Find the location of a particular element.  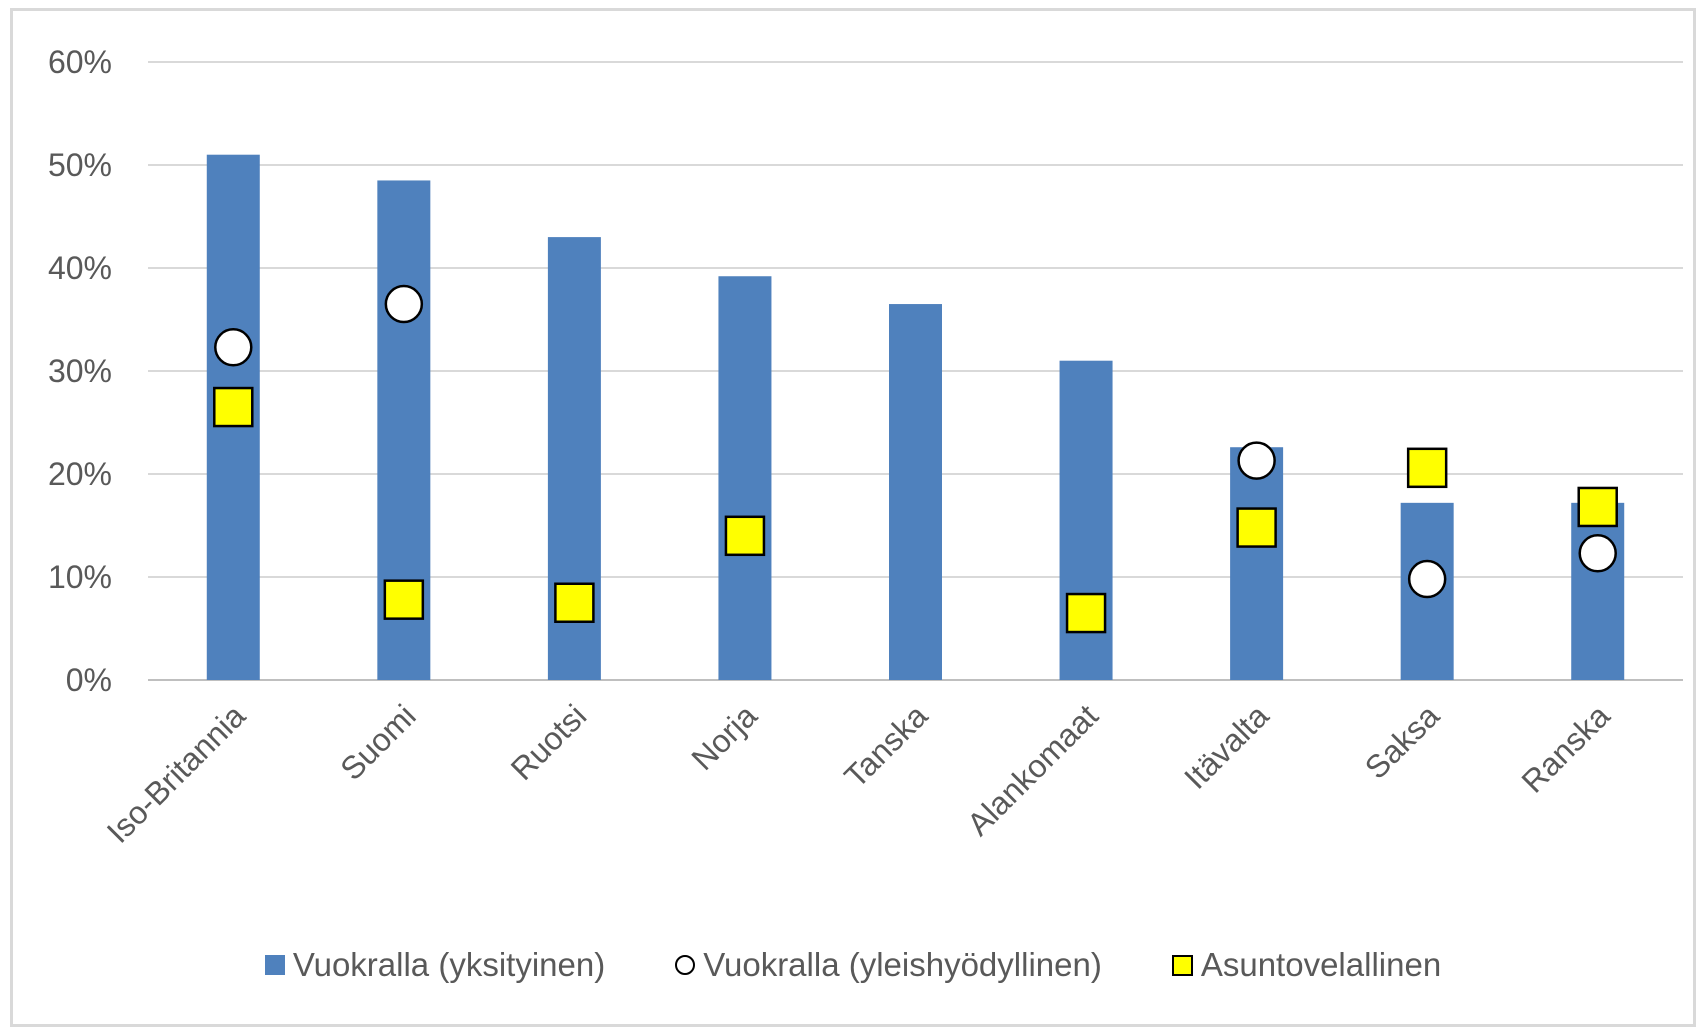

x-tick-label: Suomi is located at coordinates (378, 742).